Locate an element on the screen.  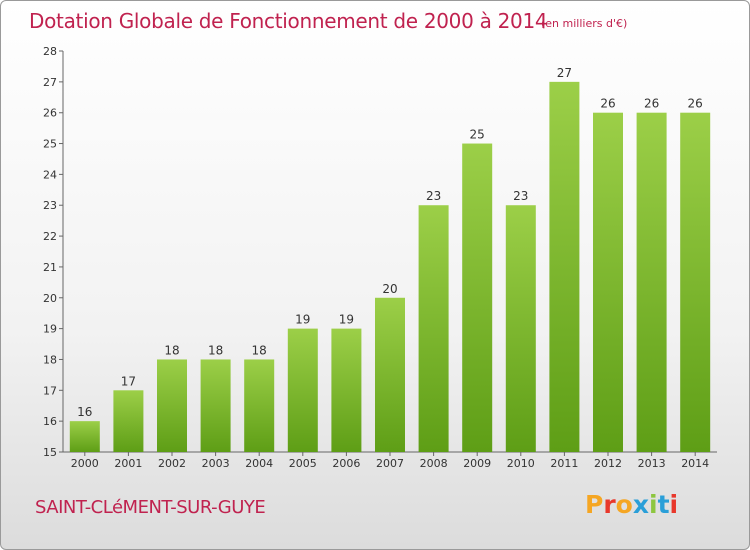
proxiti-logo: Proxiti is located at coordinates (631, 504).